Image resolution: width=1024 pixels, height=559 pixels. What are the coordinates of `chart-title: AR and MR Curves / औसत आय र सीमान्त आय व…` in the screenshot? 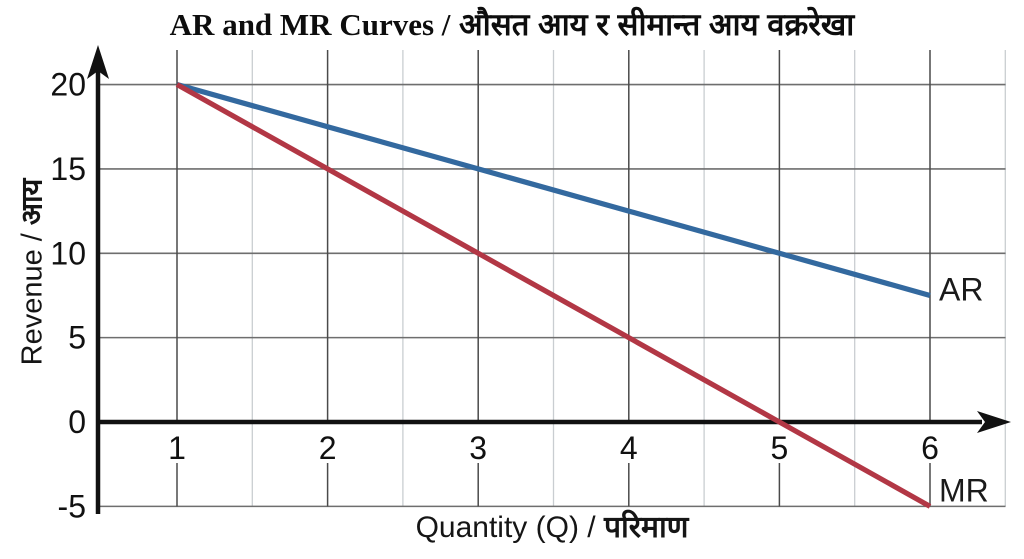 It's located at (512, 24).